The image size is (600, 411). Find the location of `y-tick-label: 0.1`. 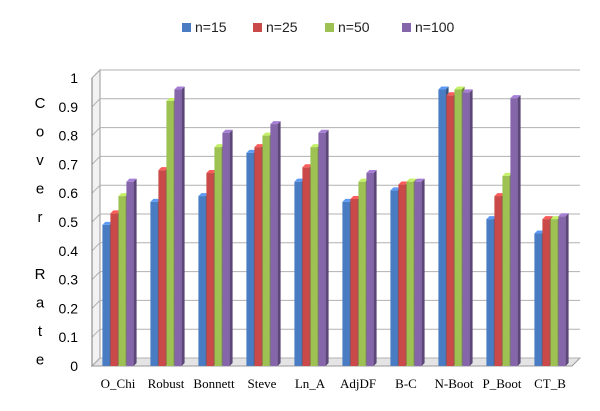

y-tick-label: 0.1 is located at coordinates (69, 337).